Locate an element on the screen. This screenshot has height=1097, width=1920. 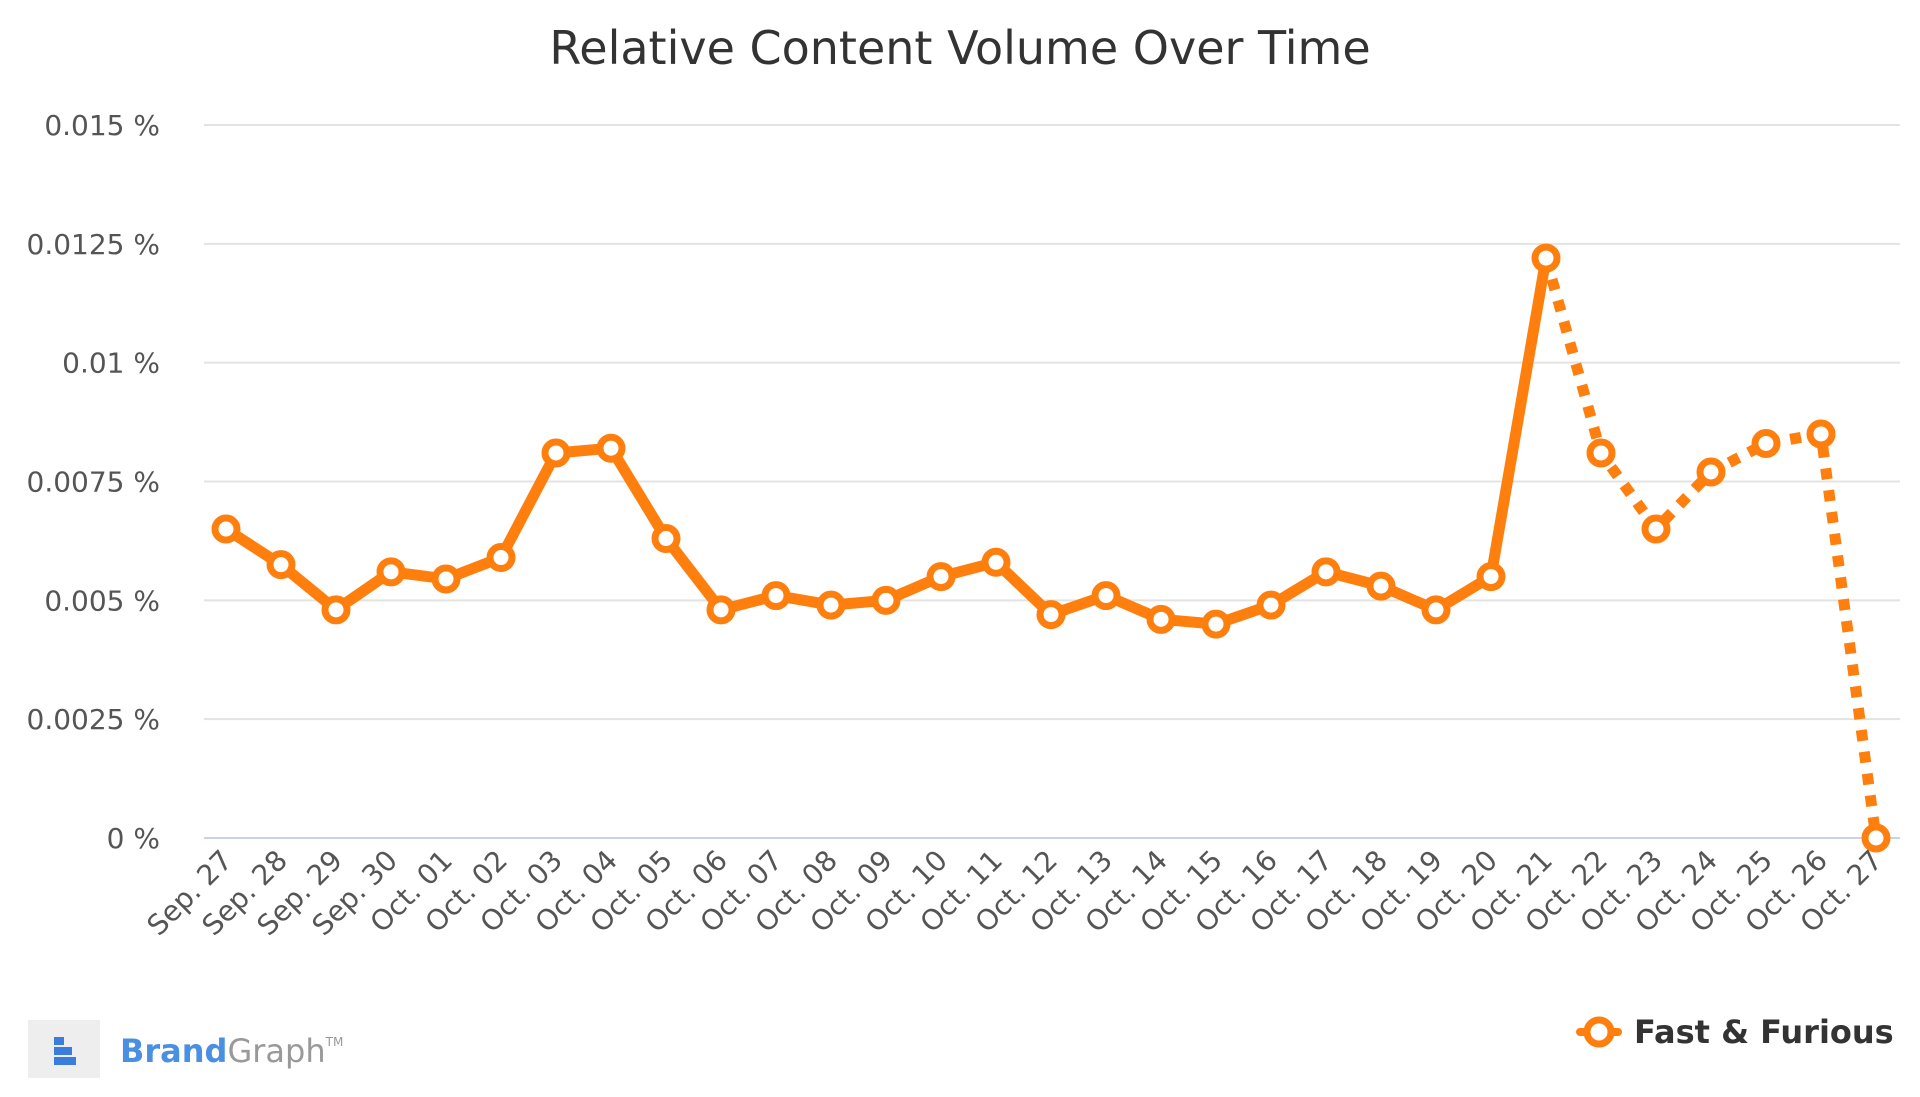
y-tick-label: 0 % is located at coordinates (133, 838).